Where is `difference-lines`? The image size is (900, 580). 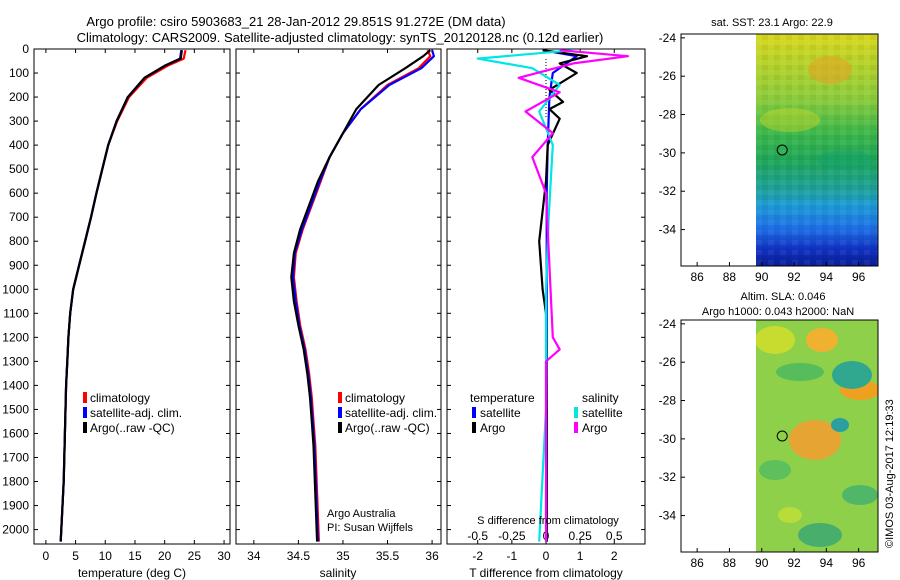 difference-lines is located at coordinates (553, 295).